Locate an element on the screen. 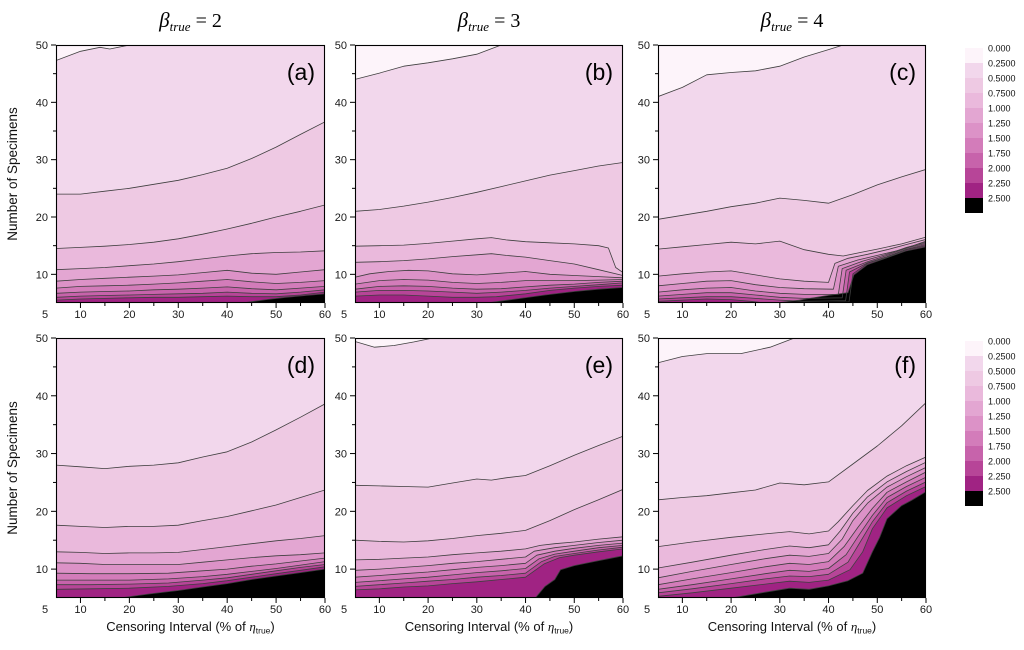 This screenshot has height=650, width=1024. x-tick-label: 40 is located at coordinates (227, 315).